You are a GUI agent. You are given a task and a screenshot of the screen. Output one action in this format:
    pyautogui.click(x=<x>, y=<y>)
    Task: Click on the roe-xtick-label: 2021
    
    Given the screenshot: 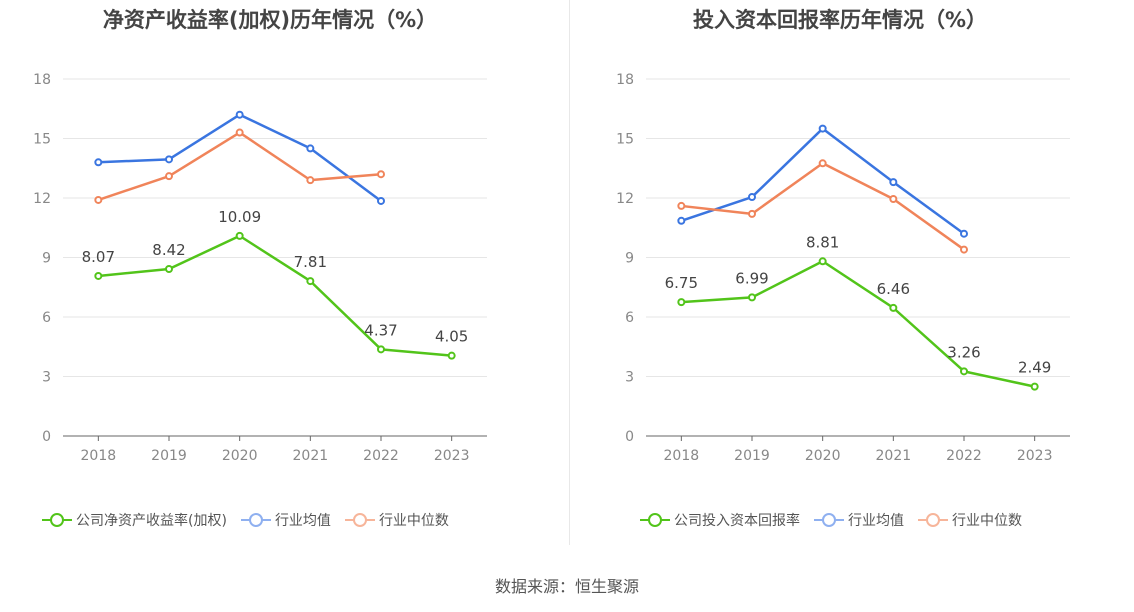 What is the action you would take?
    pyautogui.click(x=311, y=456)
    